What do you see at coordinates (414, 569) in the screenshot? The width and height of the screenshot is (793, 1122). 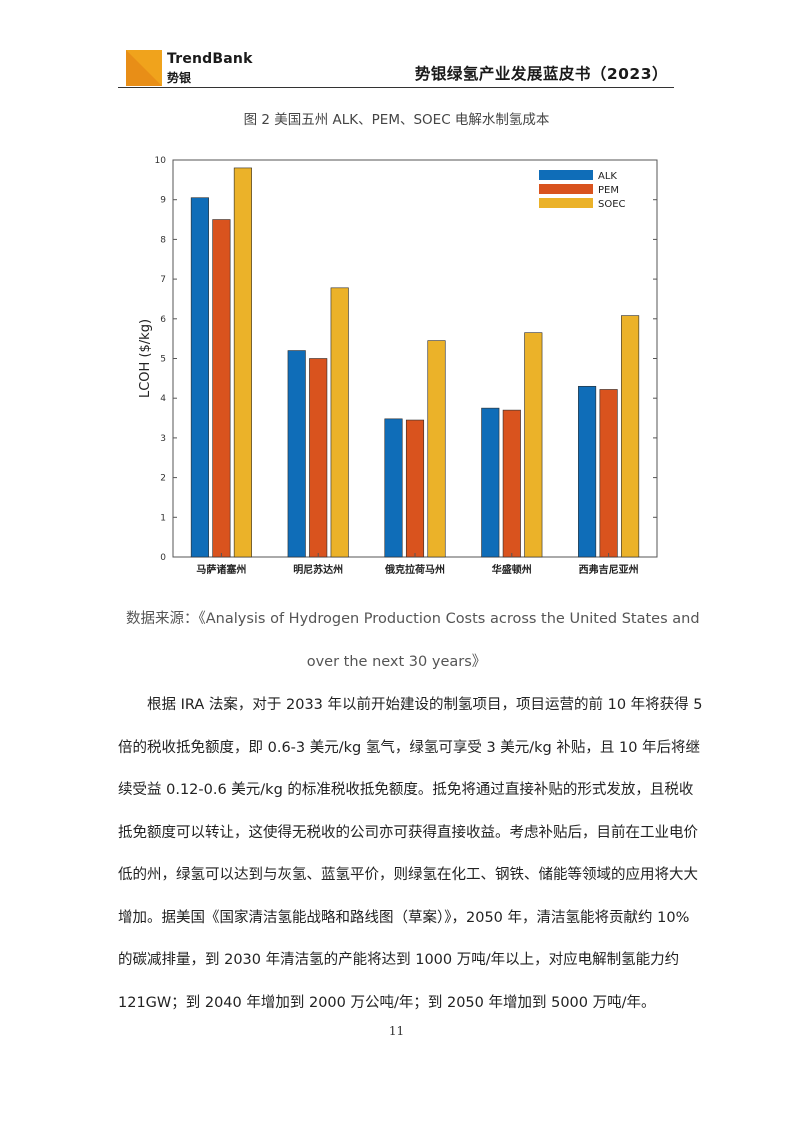 I see `x-tick-label: 俄克拉荷马州` at bounding box center [414, 569].